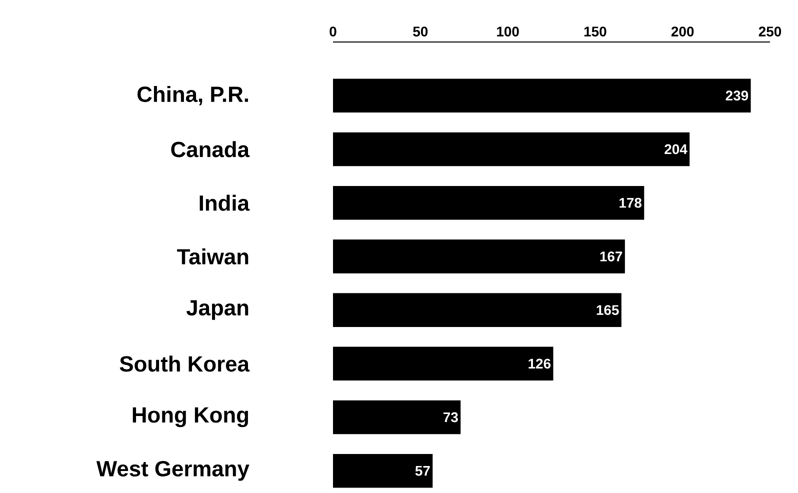 The image size is (798, 493). I want to click on y-tick-label: China, P.R., so click(193, 96).